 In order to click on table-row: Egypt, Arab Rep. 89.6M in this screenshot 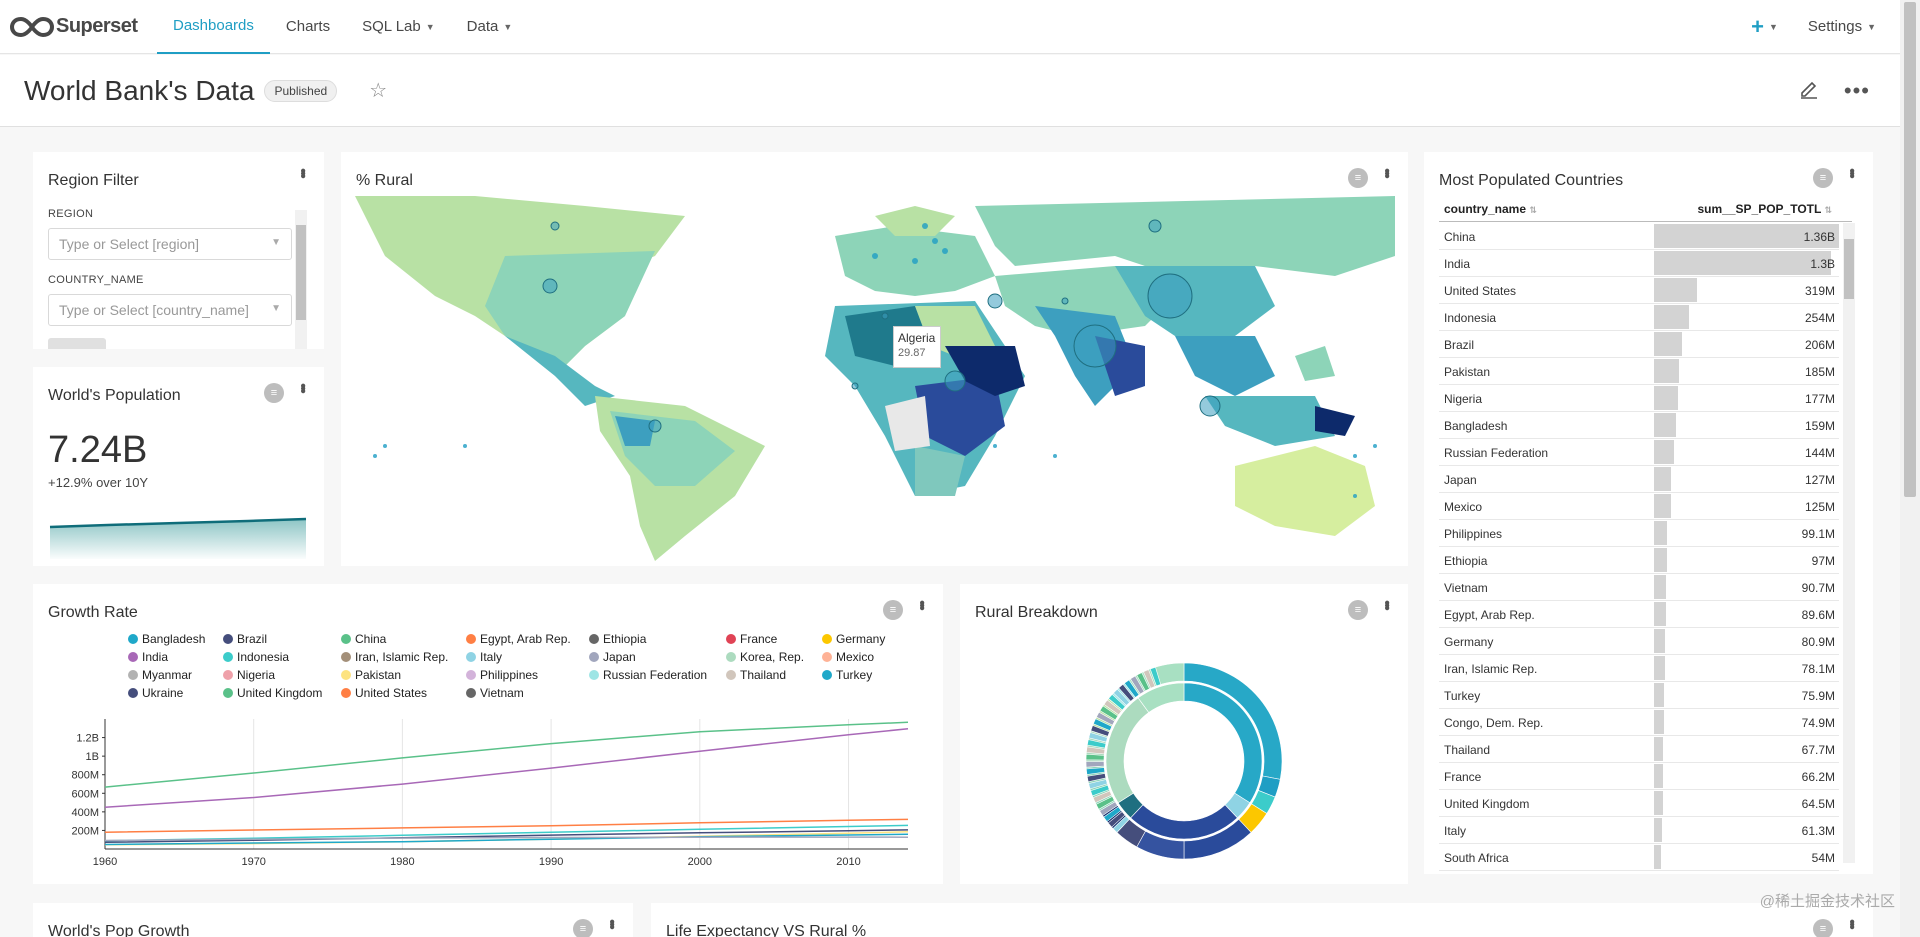, I will do `click(1639, 614)`.